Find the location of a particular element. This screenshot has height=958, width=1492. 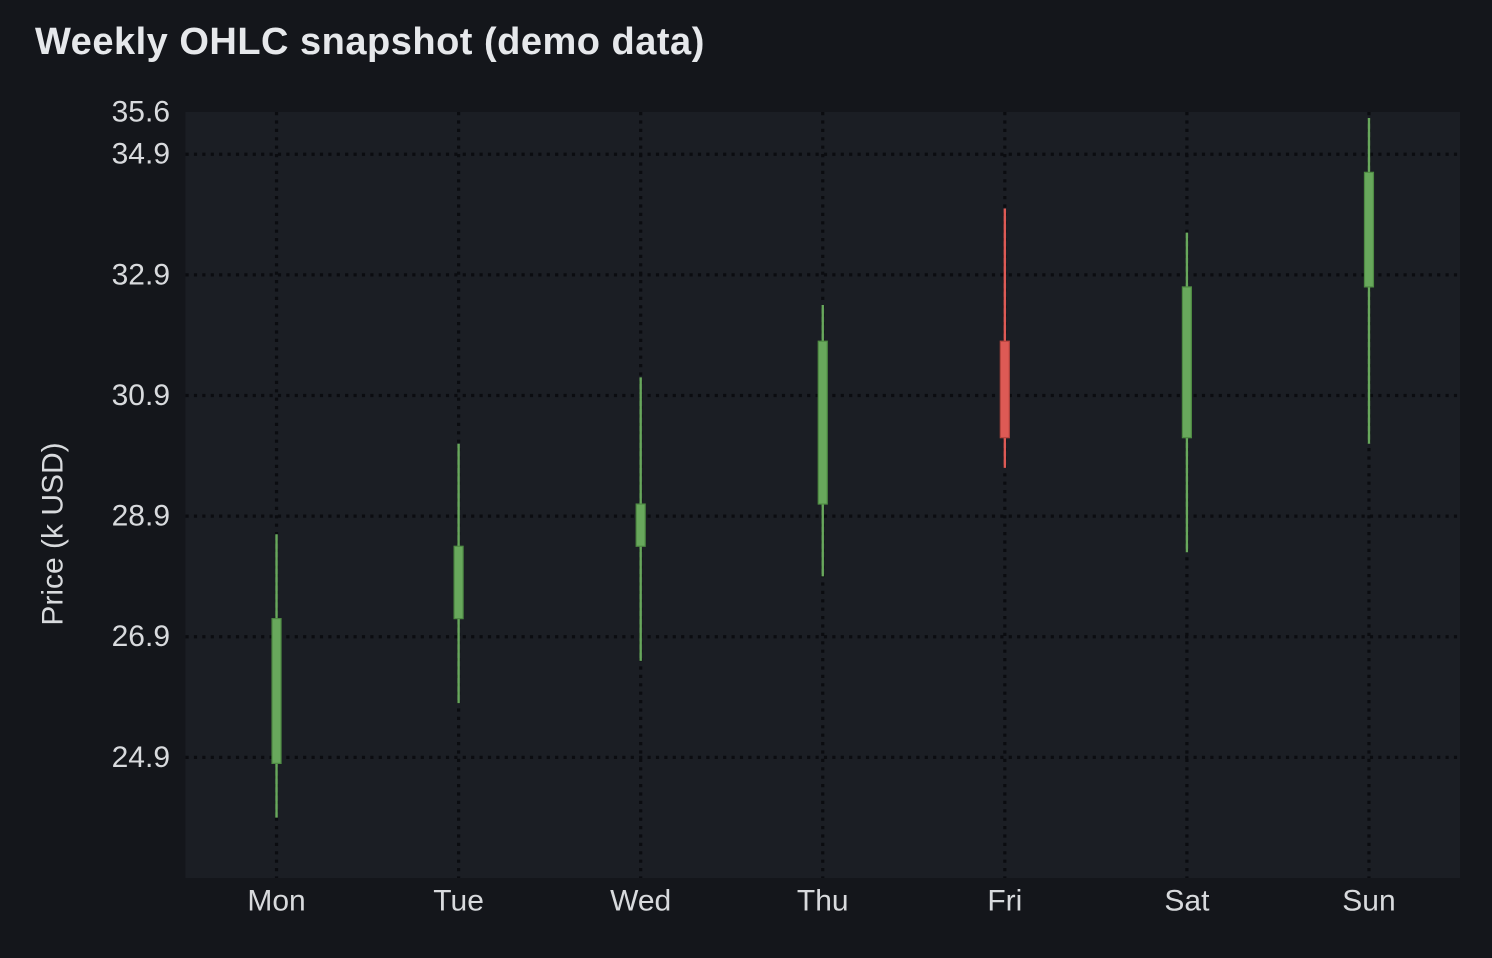

x-tick-label-sat: Sat is located at coordinates (1187, 901).